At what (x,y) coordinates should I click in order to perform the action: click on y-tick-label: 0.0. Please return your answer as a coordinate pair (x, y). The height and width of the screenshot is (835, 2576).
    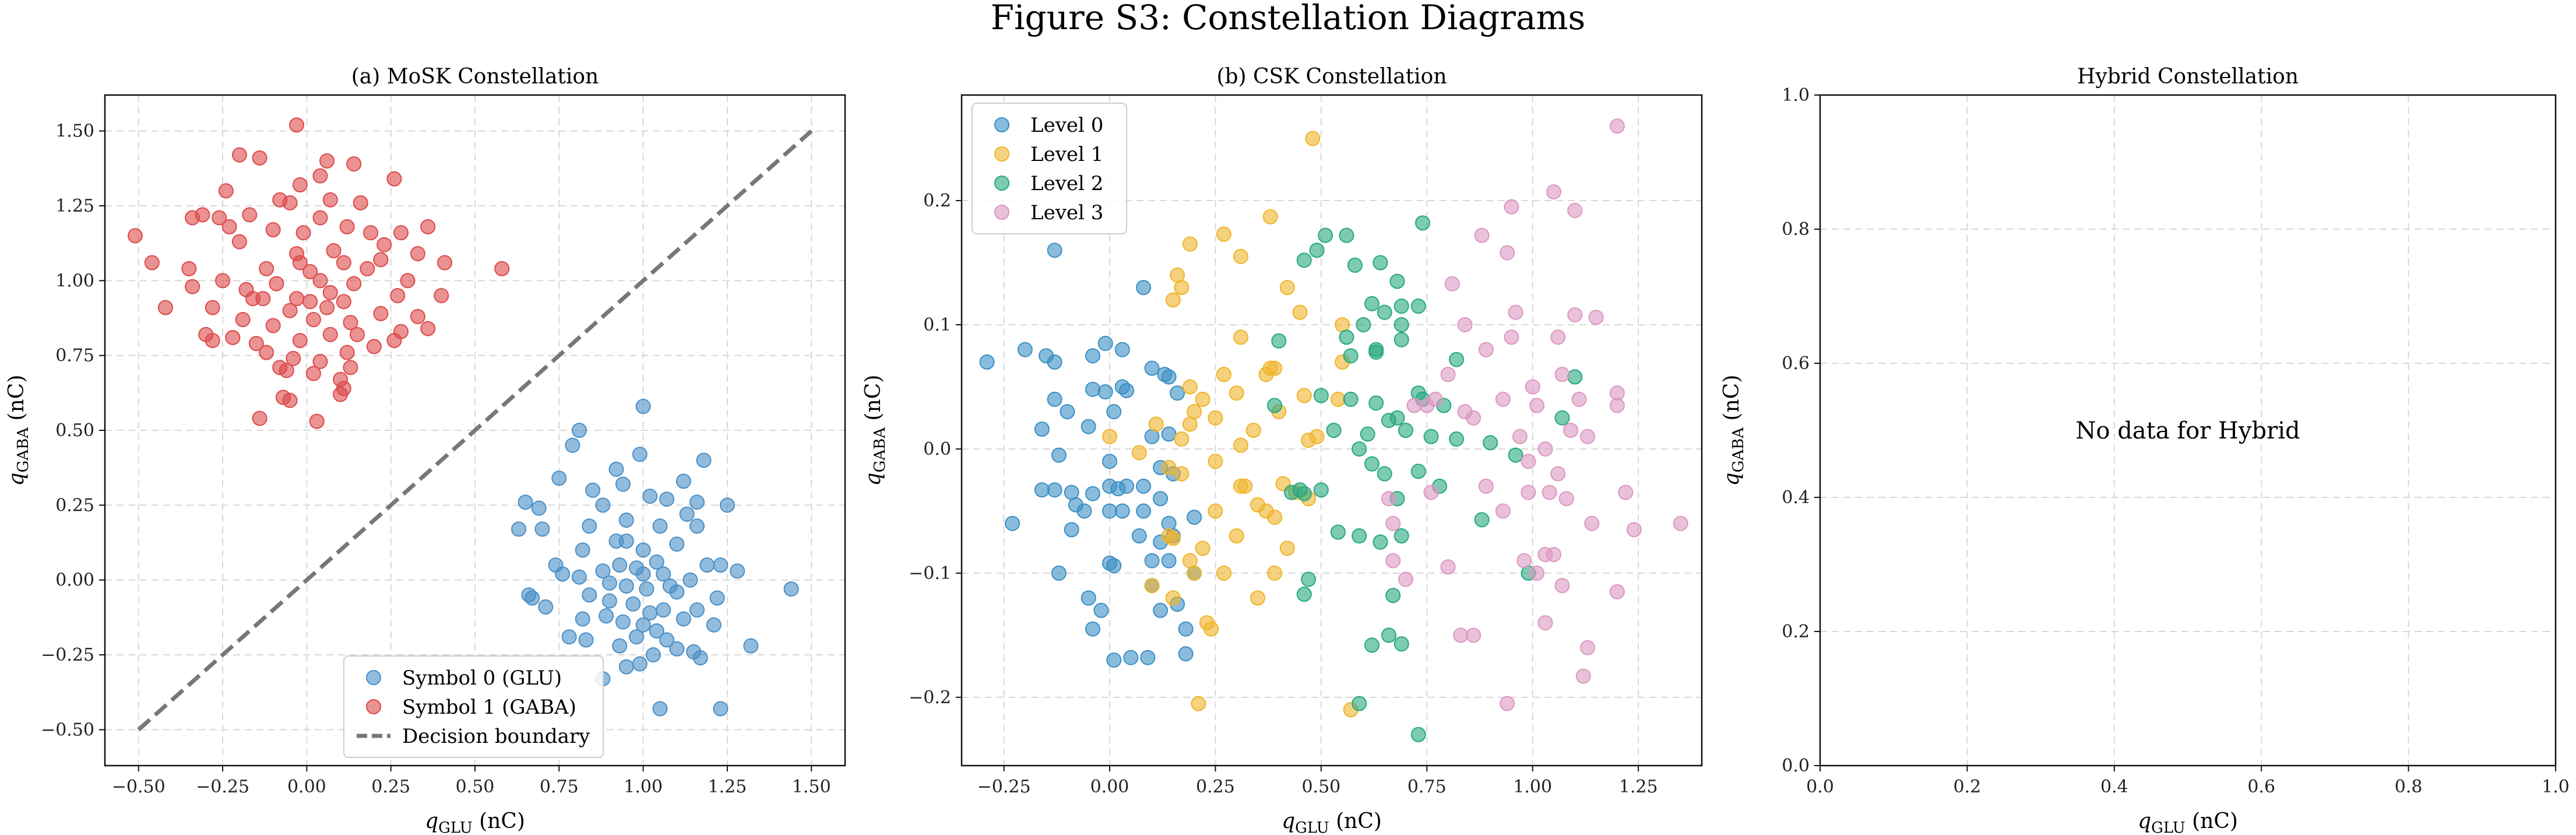
    Looking at the image, I should click on (1796, 766).